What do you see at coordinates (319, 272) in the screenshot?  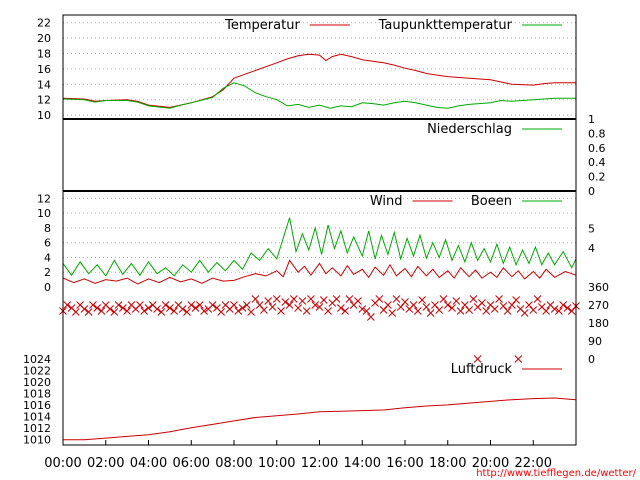 I see `series-line-wind` at bounding box center [319, 272].